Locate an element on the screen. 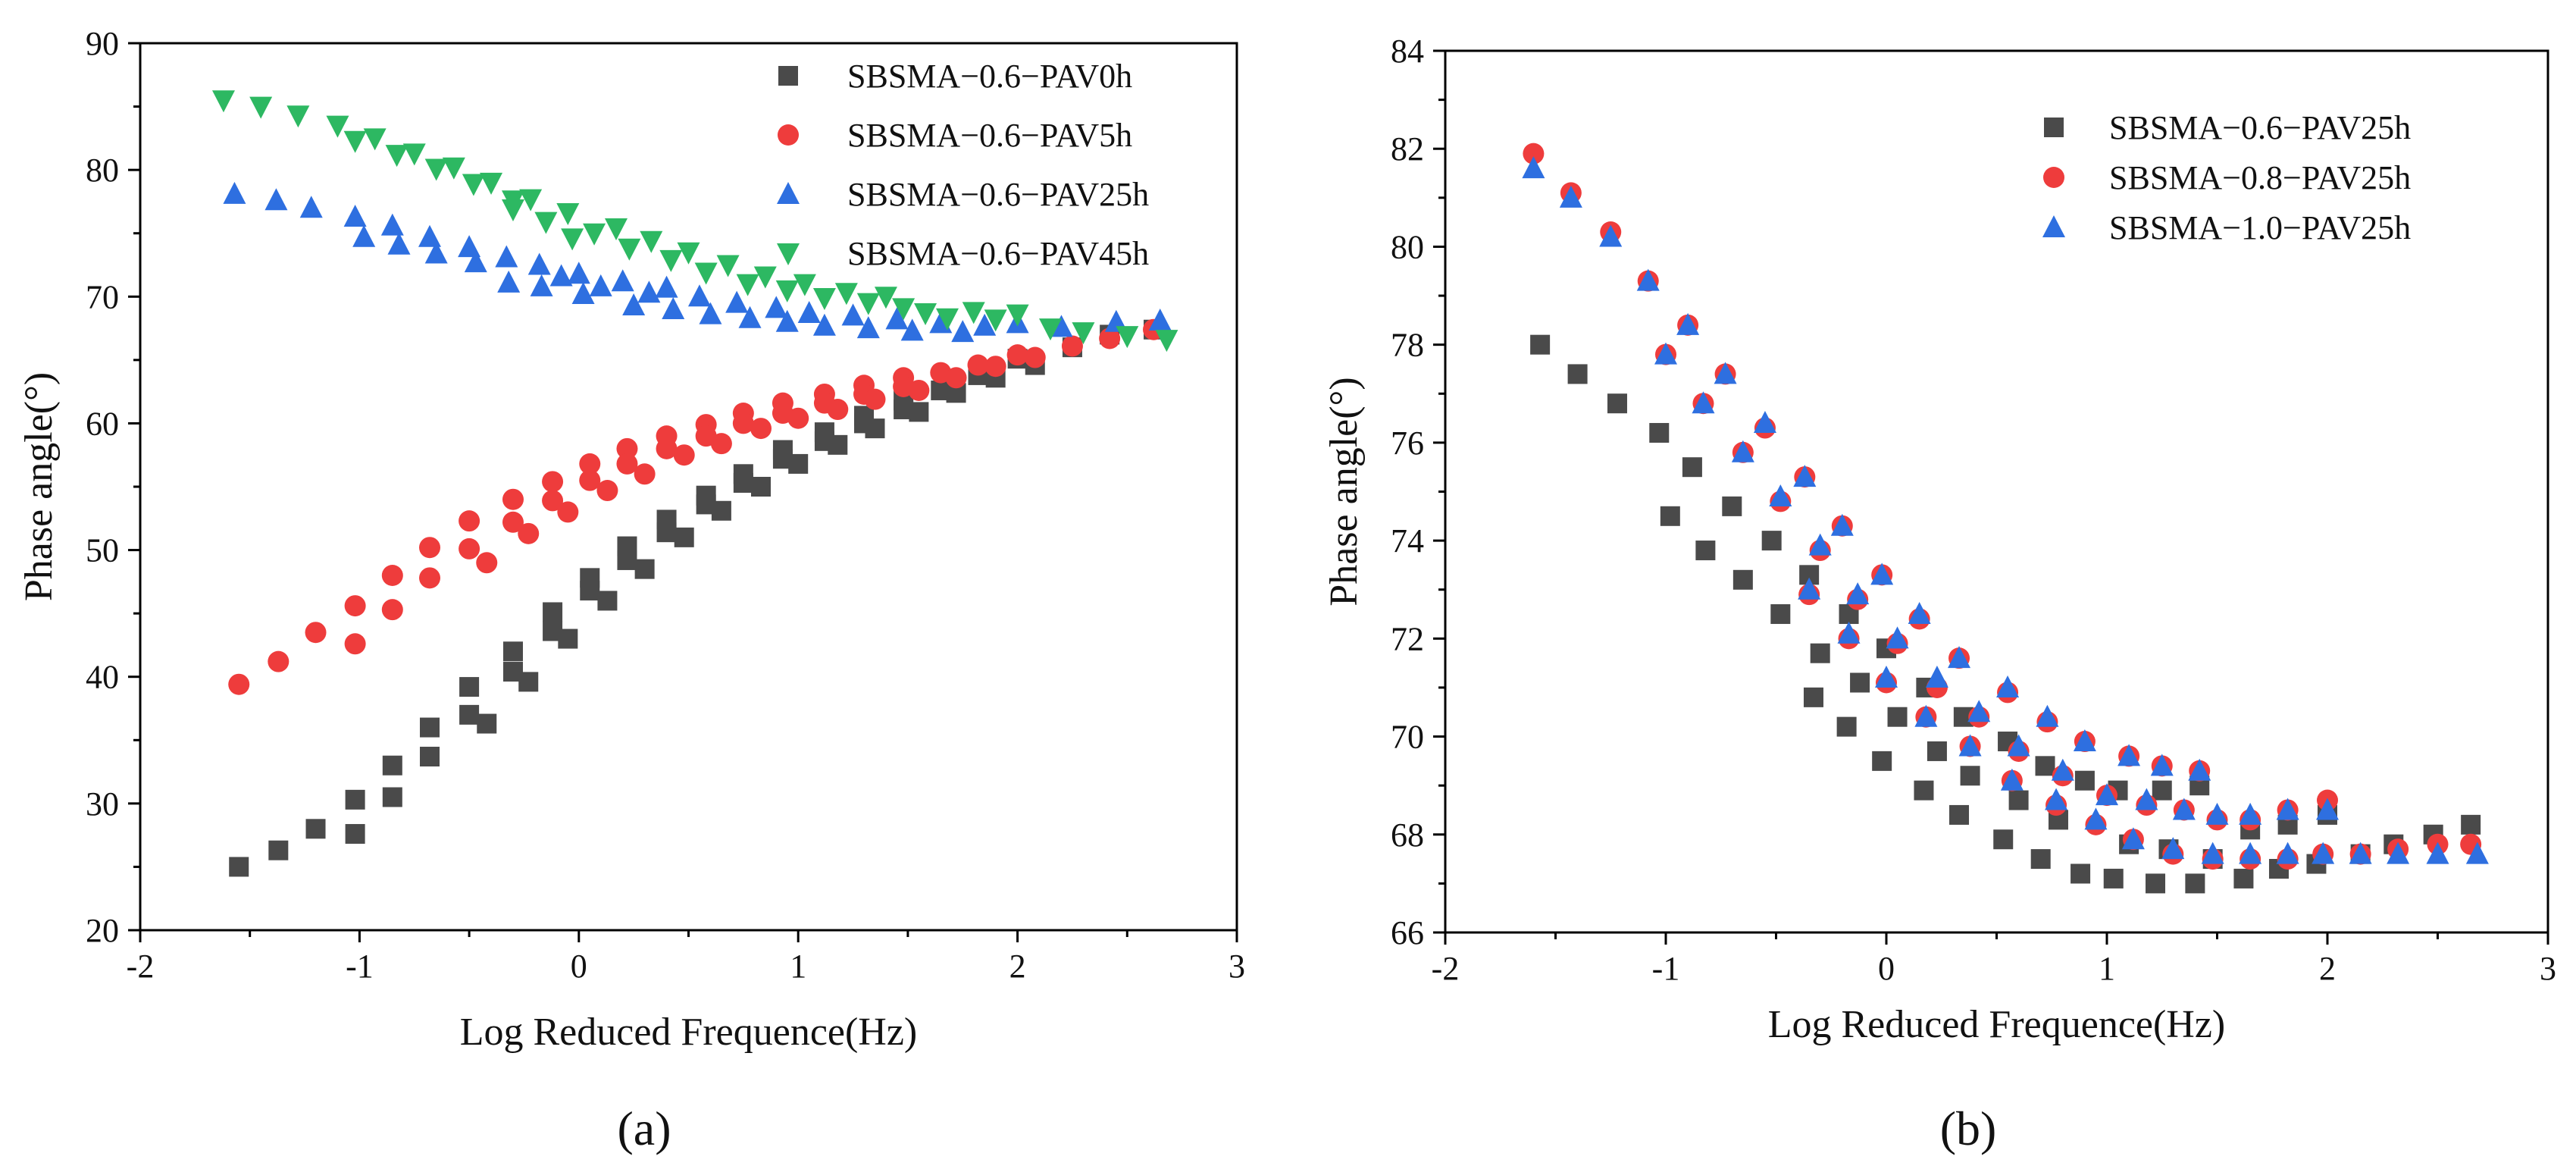 Image resolution: width=2576 pixels, height=1169 pixels. y-tick-label: 84 is located at coordinates (1407, 51).